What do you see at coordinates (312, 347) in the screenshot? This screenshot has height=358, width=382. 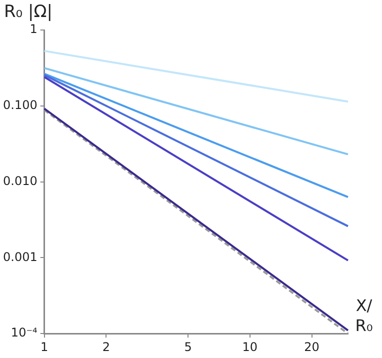 I see `x-tick-label: 20` at bounding box center [312, 347].